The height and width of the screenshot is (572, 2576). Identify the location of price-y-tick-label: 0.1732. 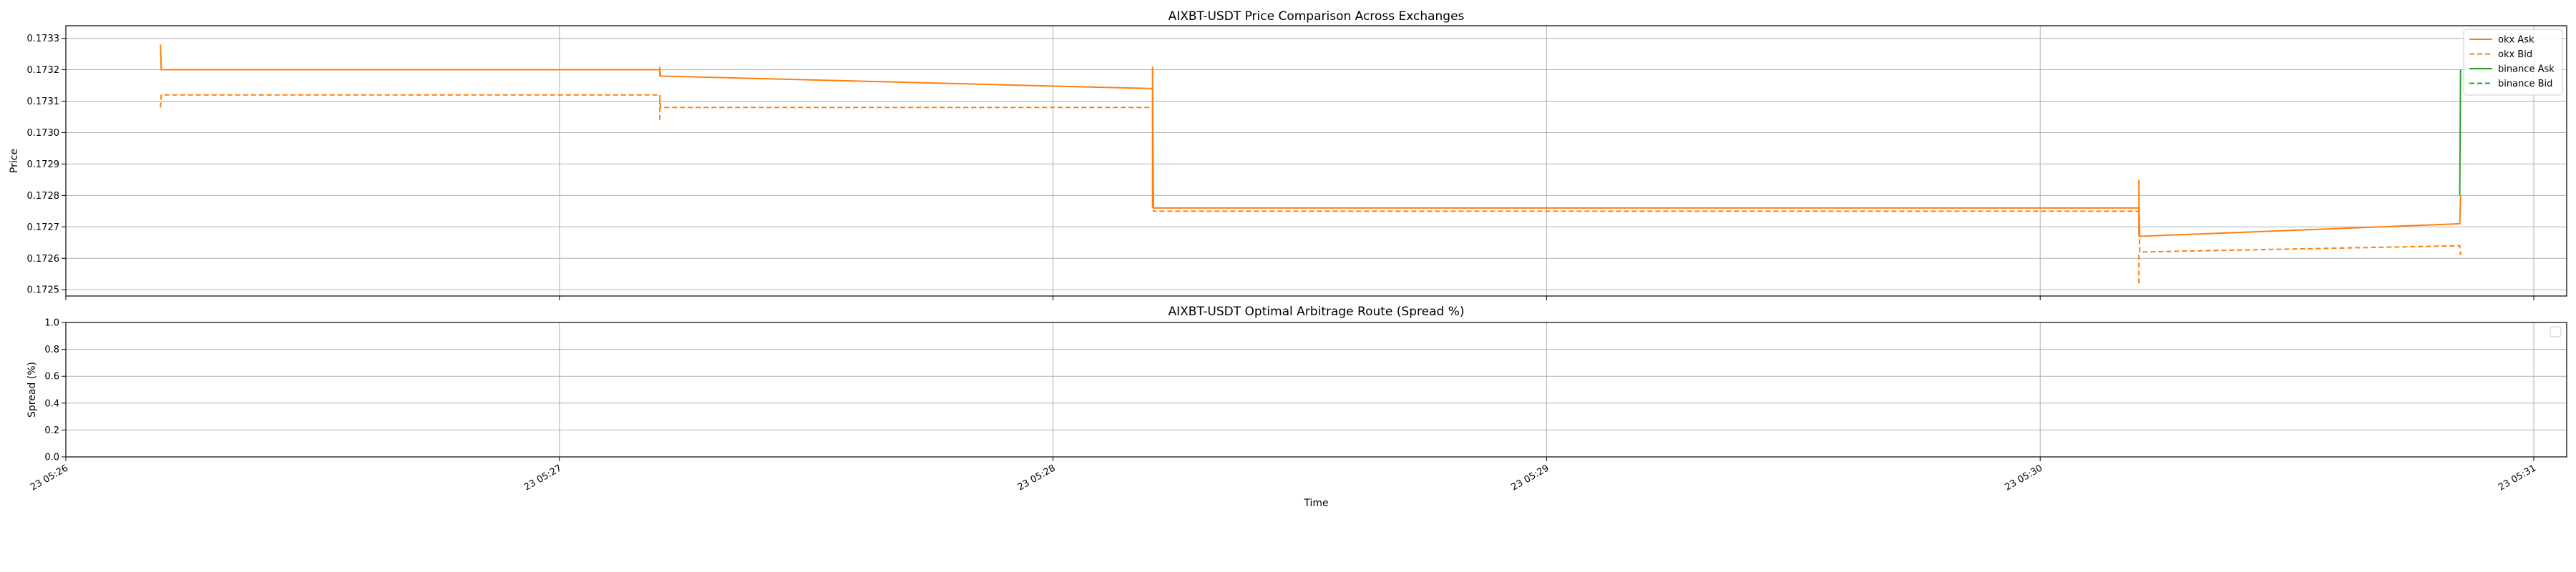
(43, 70).